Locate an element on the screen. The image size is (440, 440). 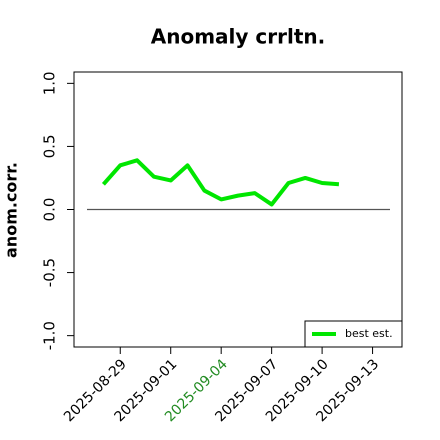
legend: best est. is located at coordinates (353, 334).